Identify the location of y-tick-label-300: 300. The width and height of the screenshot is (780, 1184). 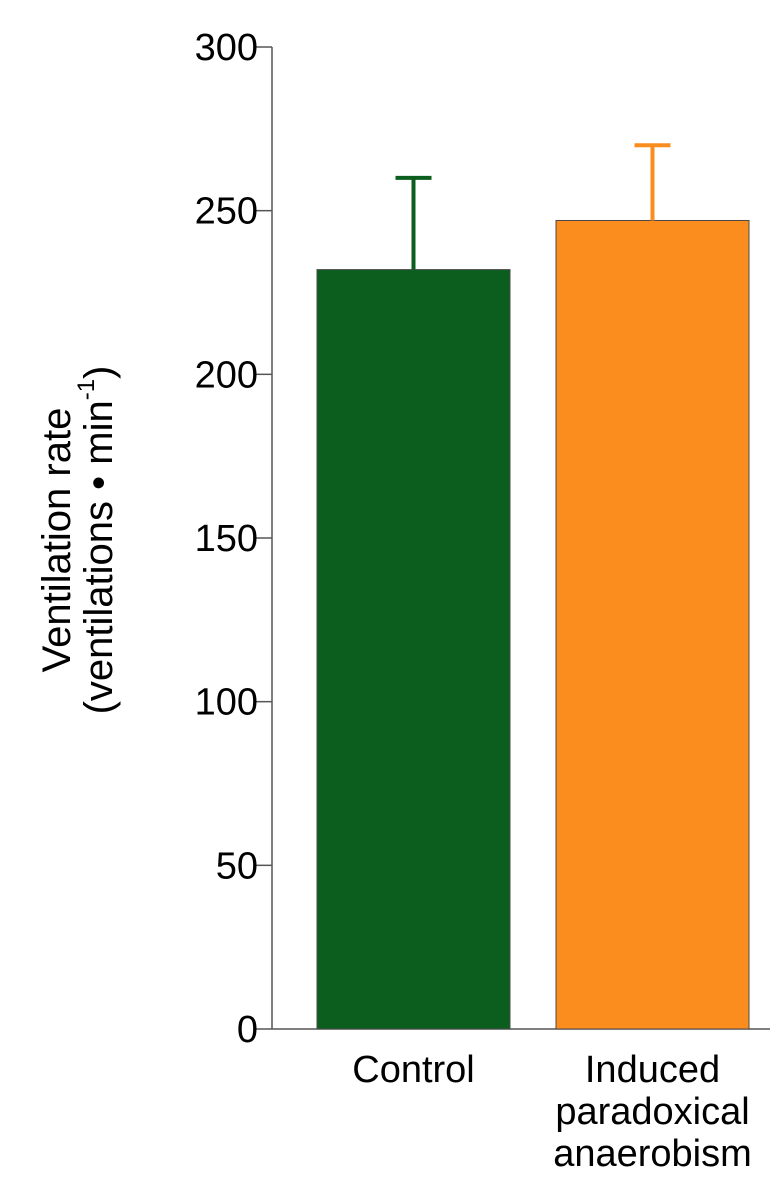
(226, 48).